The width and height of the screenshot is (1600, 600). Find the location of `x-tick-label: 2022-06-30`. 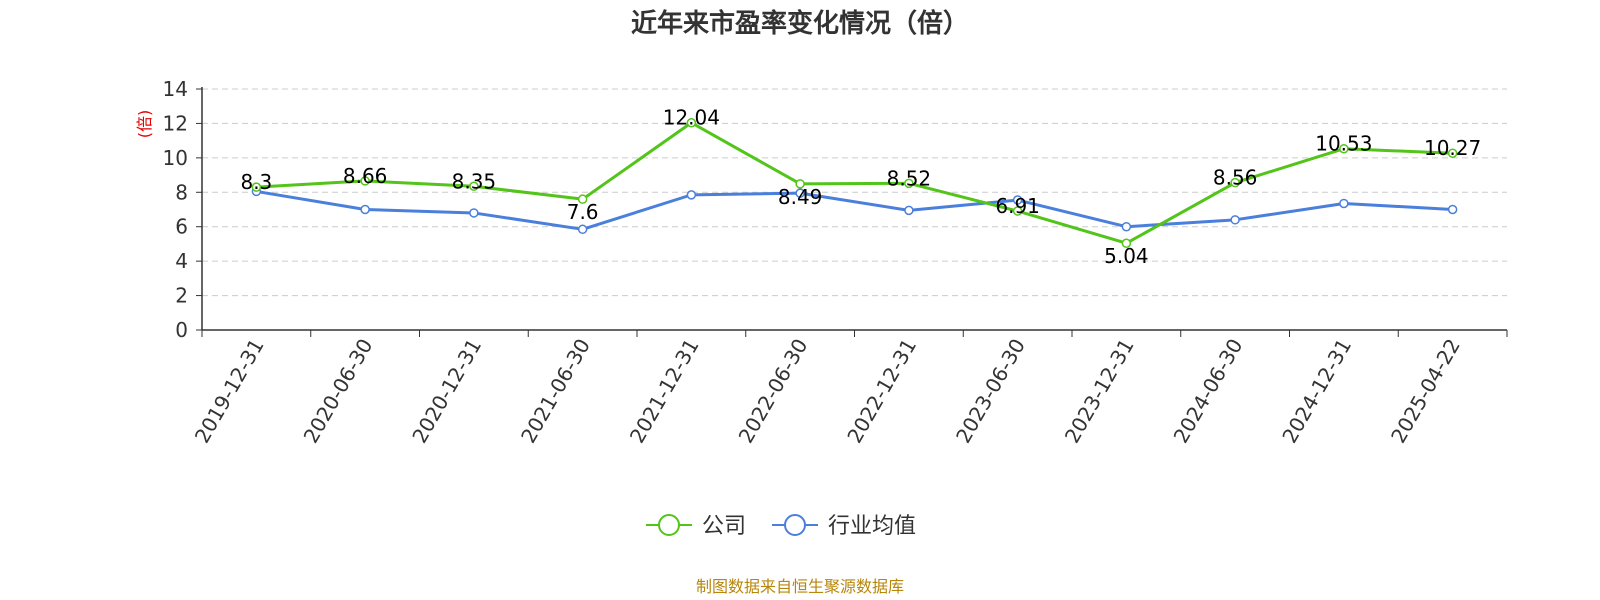

x-tick-label: 2022-06-30 is located at coordinates (773, 391).